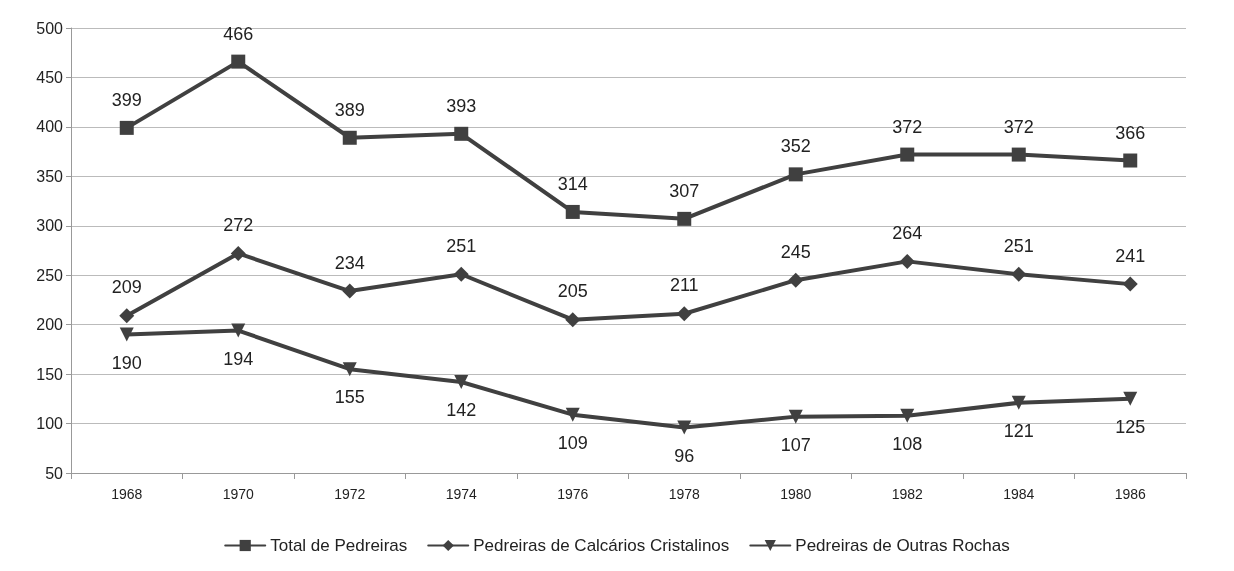  I want to click on y-tick-label: 450, so click(50, 77).